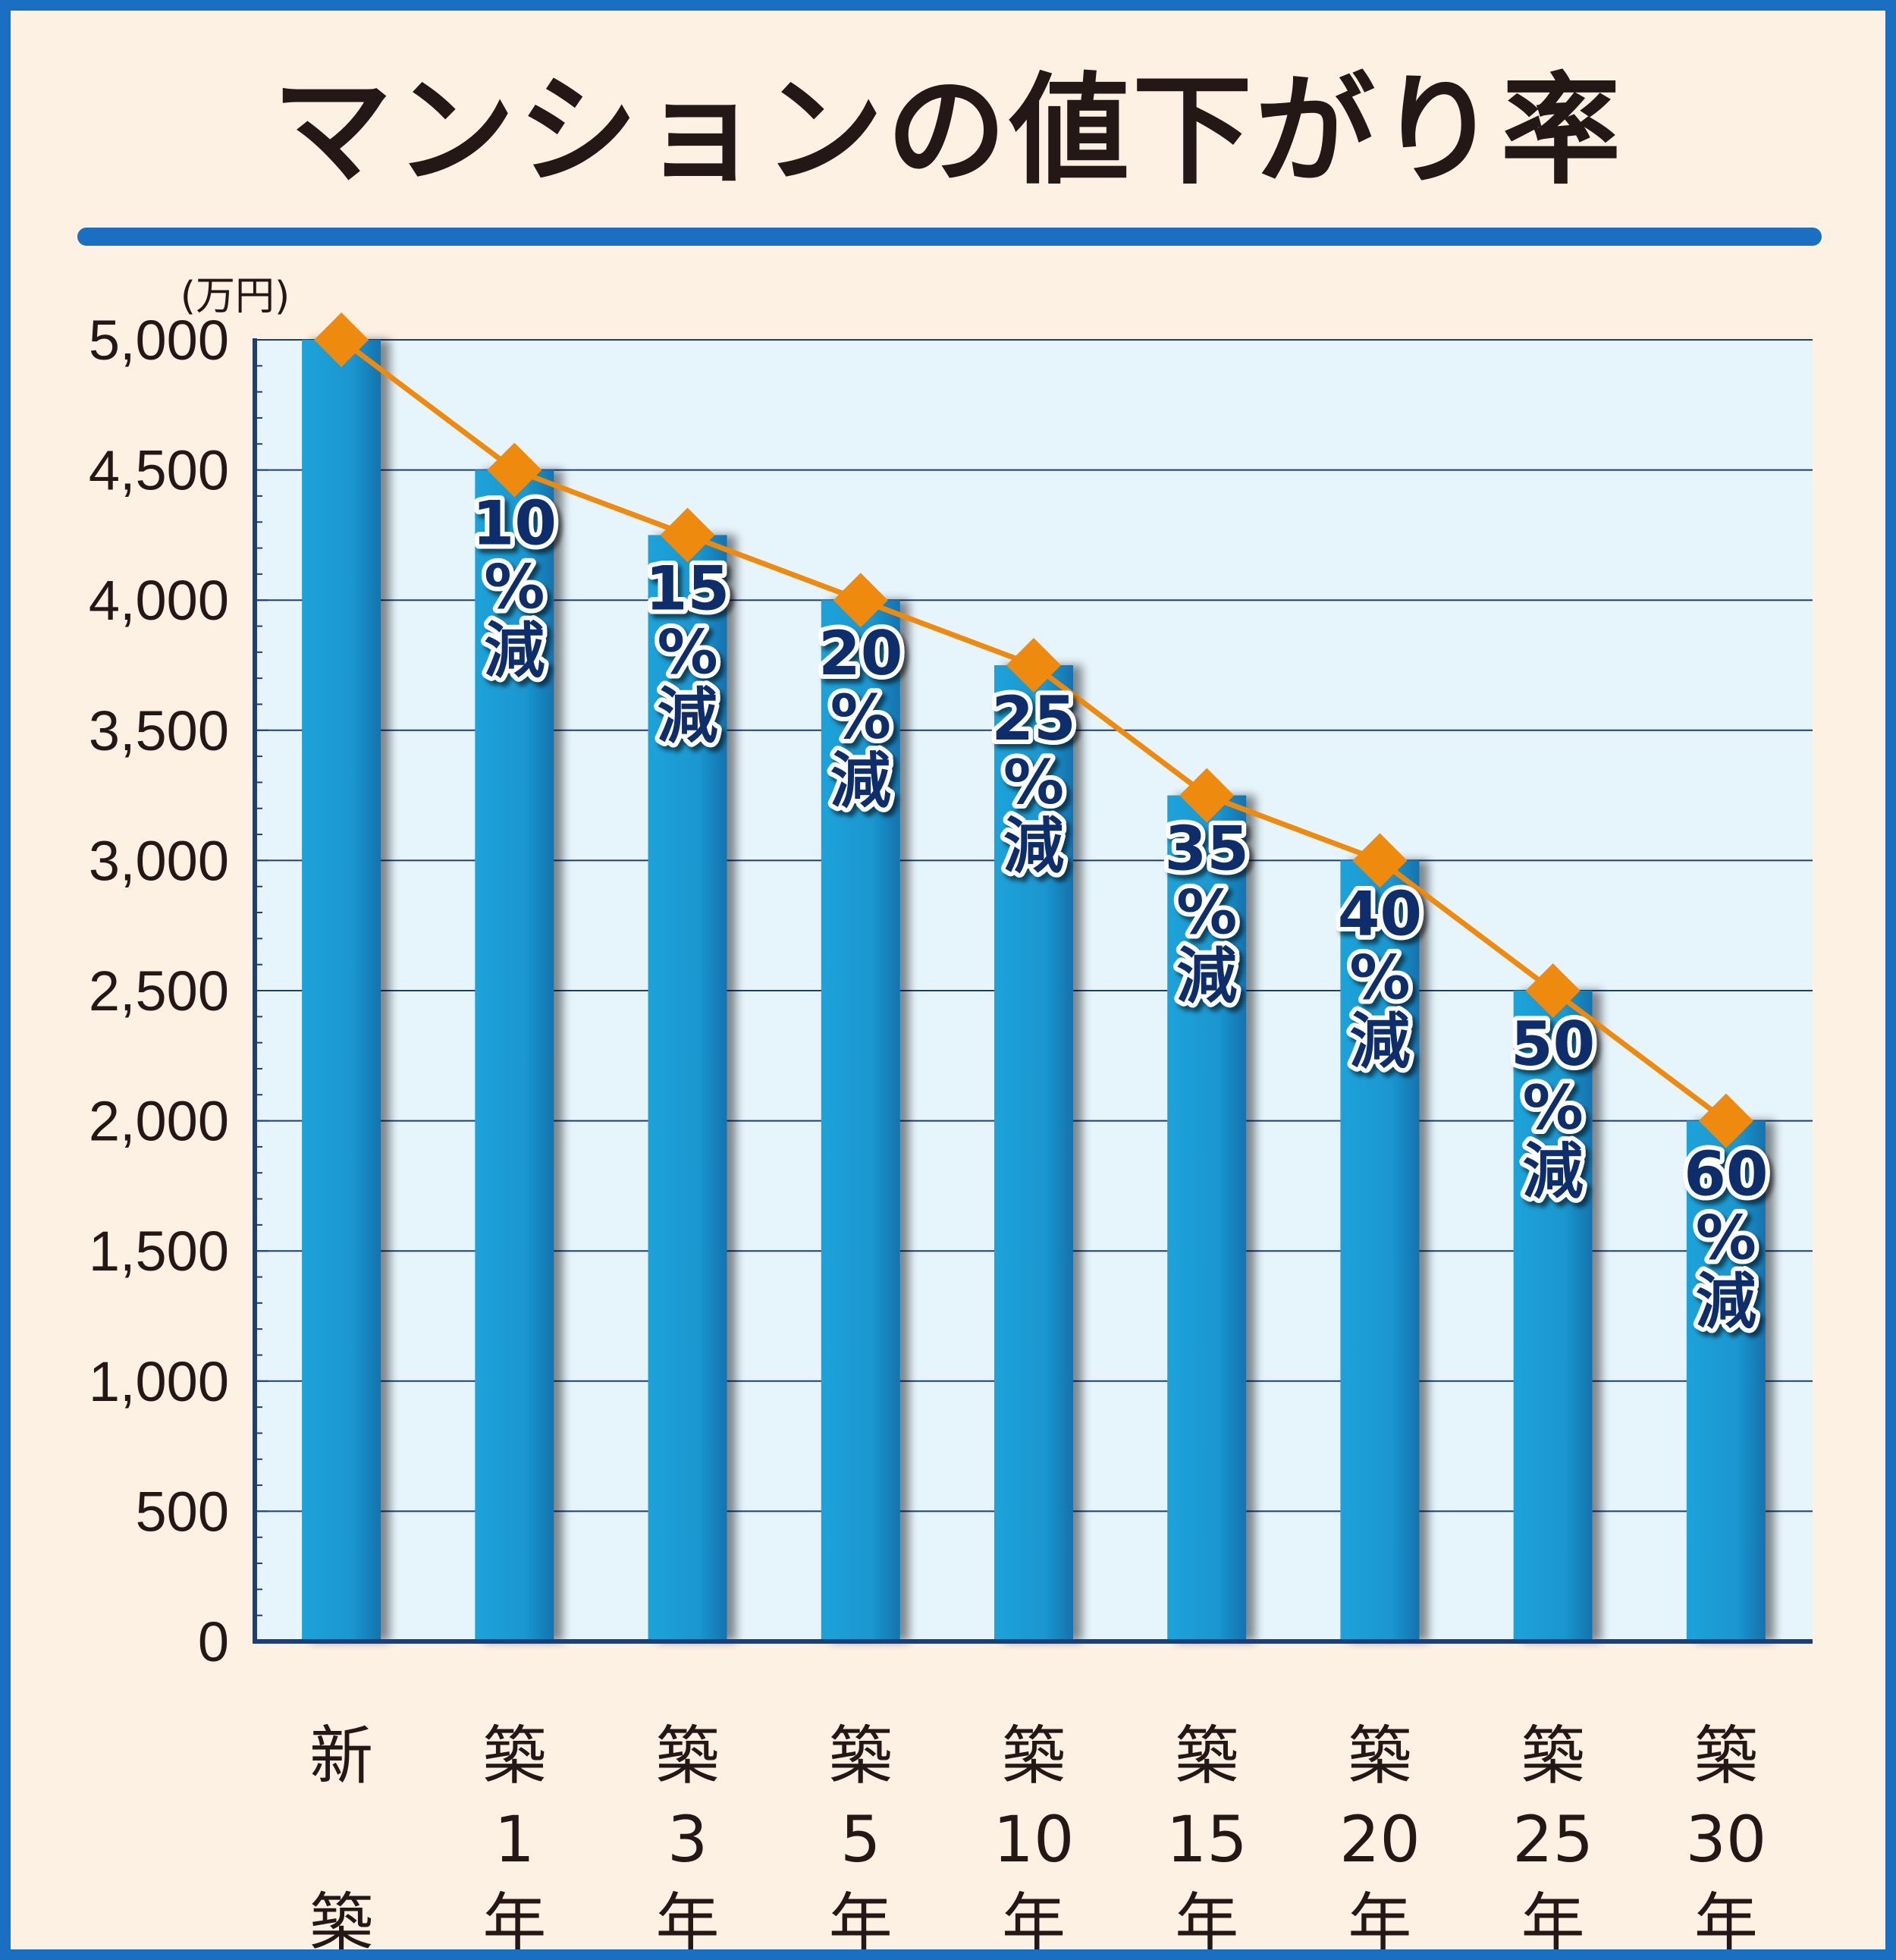  Describe the element at coordinates (514, 1840) in the screenshot. I see `x-tick-label: 1` at that location.